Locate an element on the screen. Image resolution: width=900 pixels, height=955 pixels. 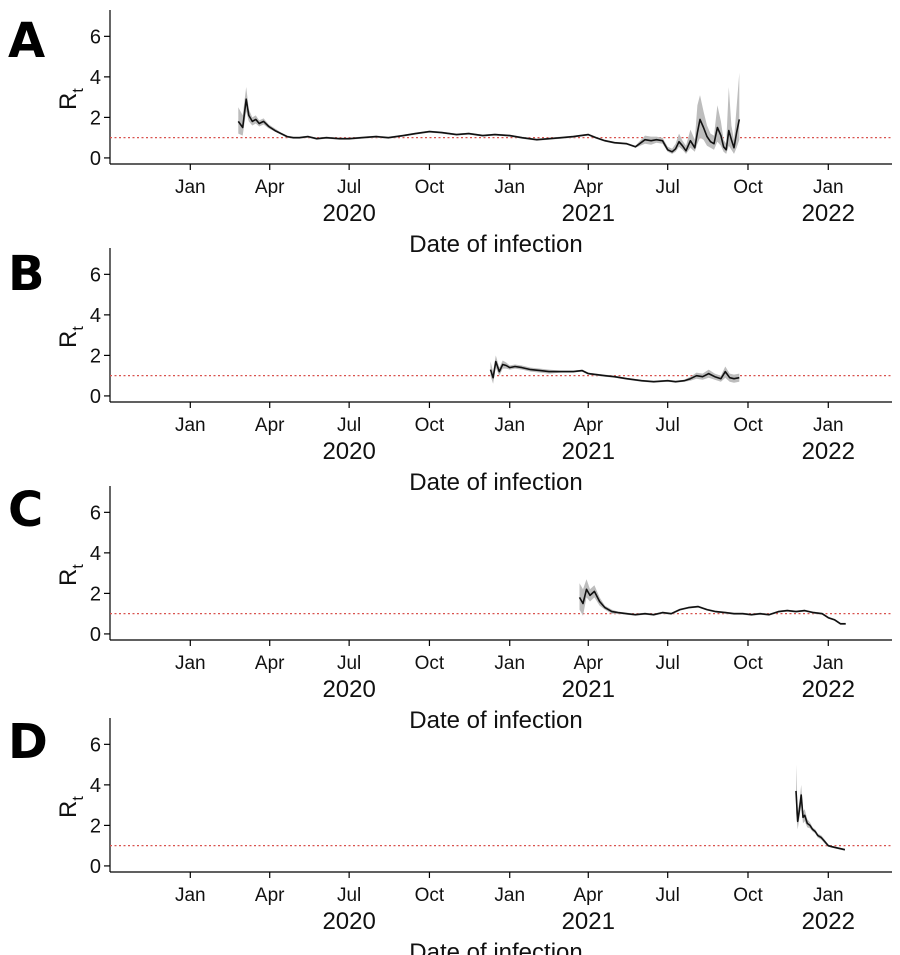
panel-label-c: C is located at coordinates (25, 510).